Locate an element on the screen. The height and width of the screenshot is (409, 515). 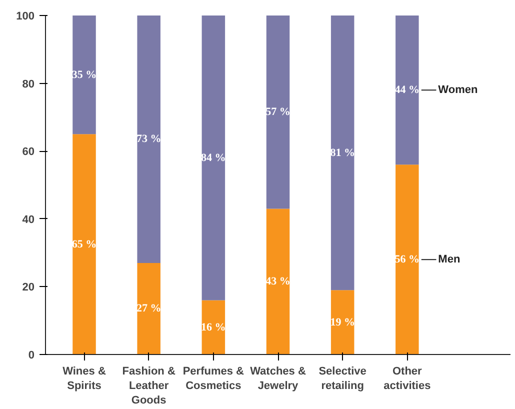
data-label: 73 % is located at coordinates (149, 139).